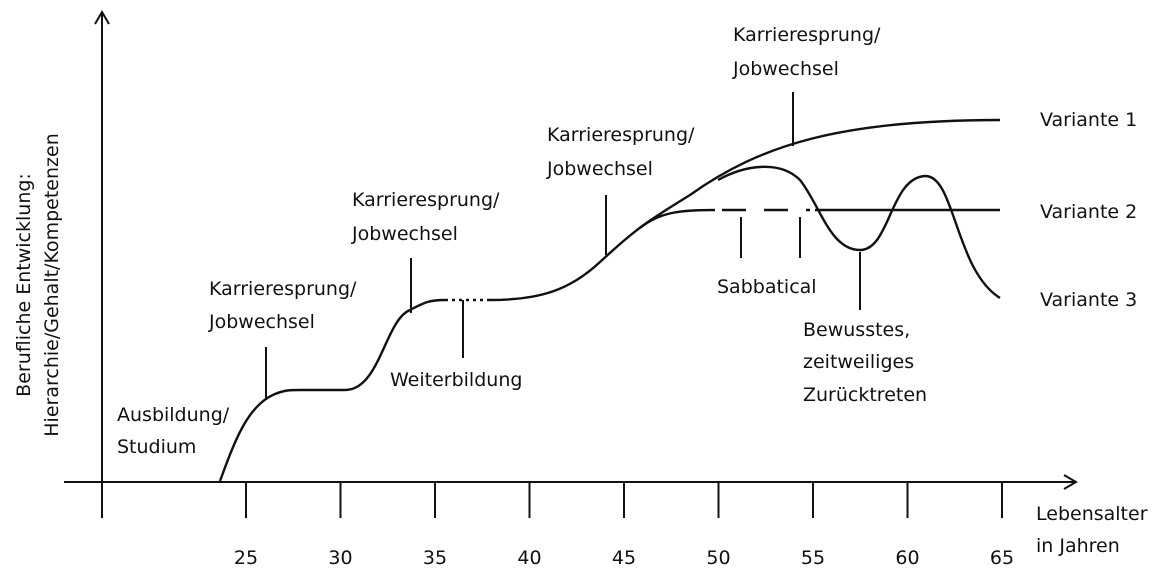 Image resolution: width=1164 pixels, height=570 pixels. I want to click on x-ticks: 25 30 35 40 45 50 55 60 65, so click(624, 525).